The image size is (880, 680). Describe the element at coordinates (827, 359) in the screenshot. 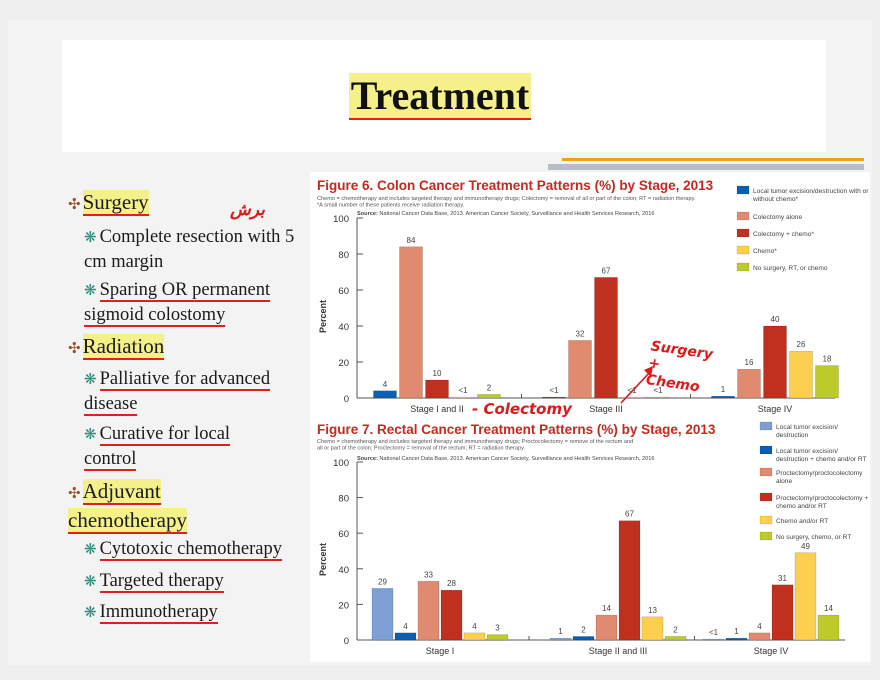

I see `data-label: 18` at that location.